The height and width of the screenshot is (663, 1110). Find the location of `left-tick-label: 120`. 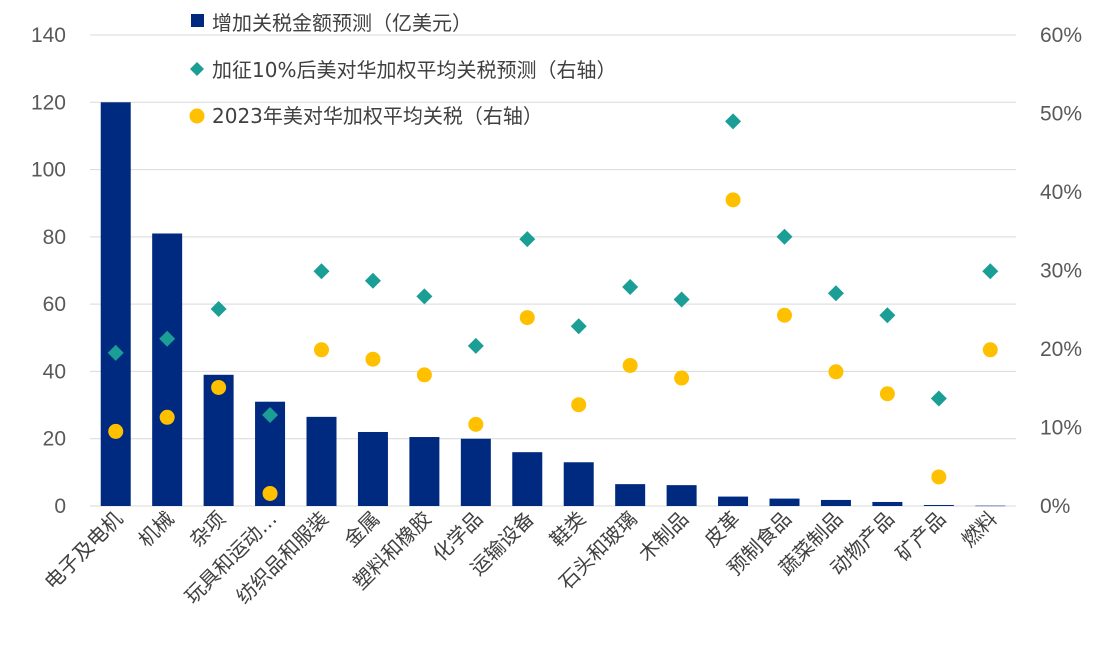

left-tick-label: 120 is located at coordinates (48, 102).